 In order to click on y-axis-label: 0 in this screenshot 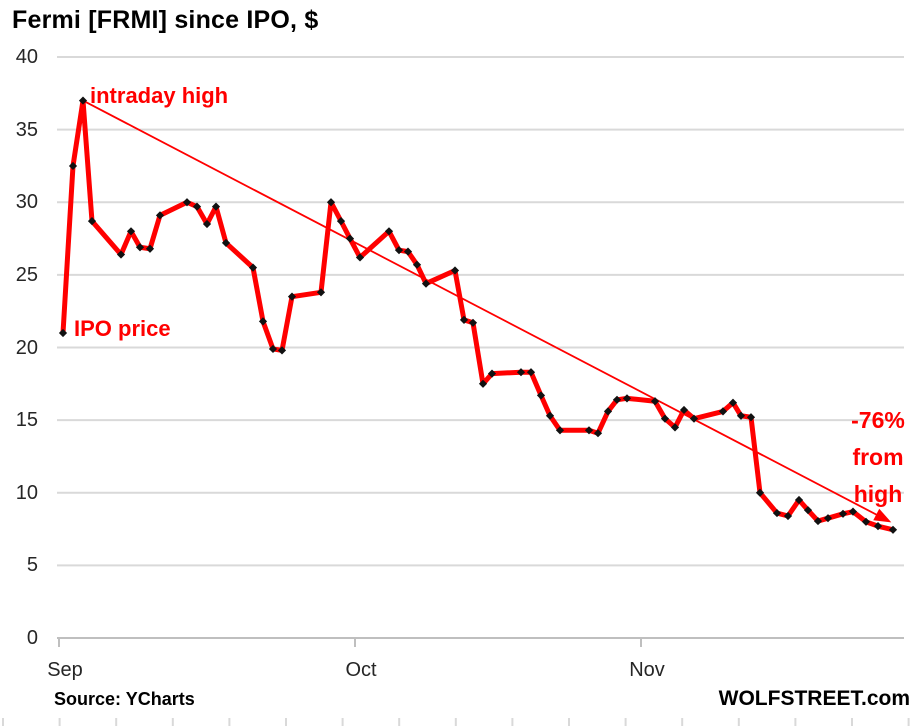, I will do `click(32, 638)`.